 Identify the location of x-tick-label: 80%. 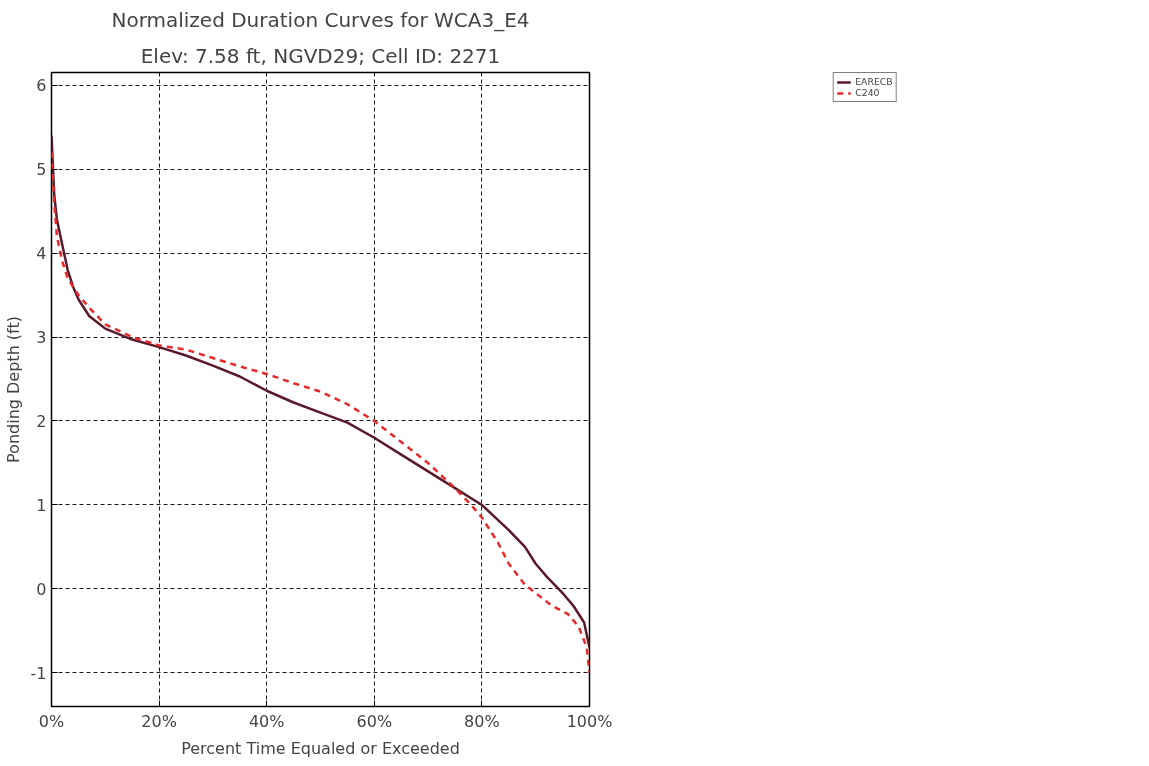
(482, 721).